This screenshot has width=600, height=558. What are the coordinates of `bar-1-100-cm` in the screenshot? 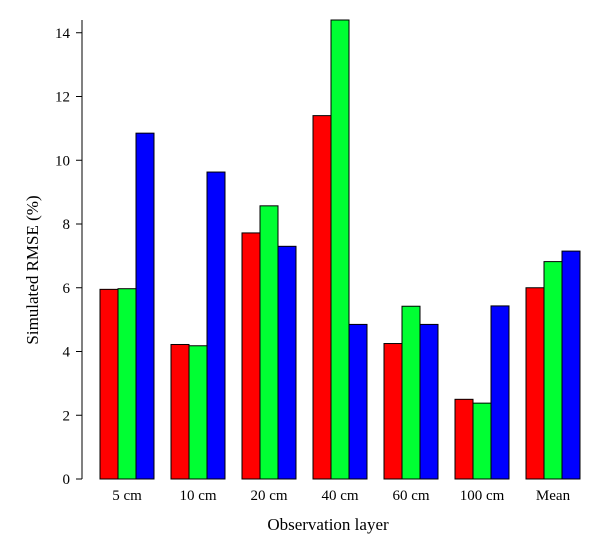 It's located at (464, 439).